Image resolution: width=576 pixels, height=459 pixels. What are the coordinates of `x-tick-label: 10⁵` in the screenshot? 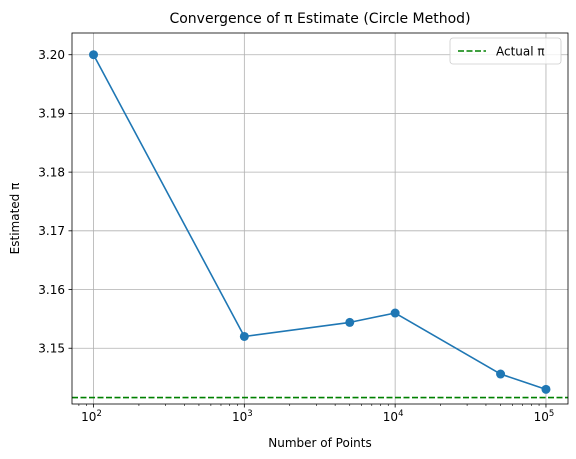 It's located at (544, 416).